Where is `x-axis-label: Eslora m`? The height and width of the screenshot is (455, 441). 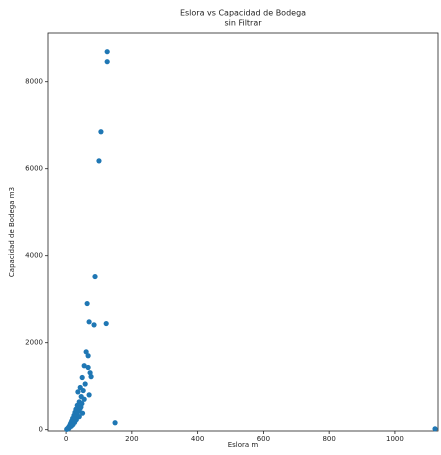 x-axis-label: Eslora m is located at coordinates (243, 445).